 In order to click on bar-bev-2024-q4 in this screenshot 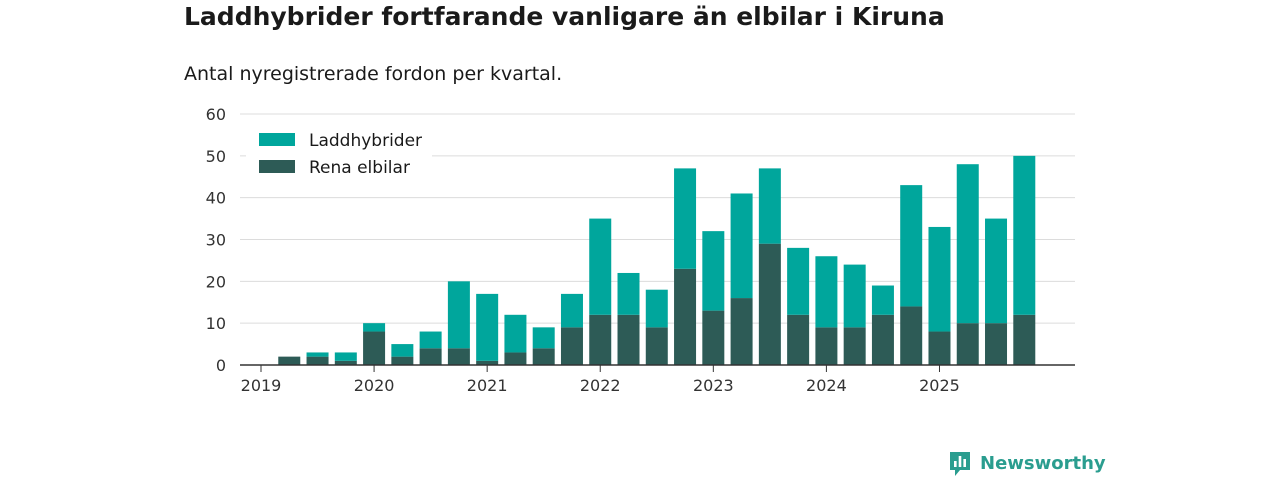, I will do `click(911, 335)`.